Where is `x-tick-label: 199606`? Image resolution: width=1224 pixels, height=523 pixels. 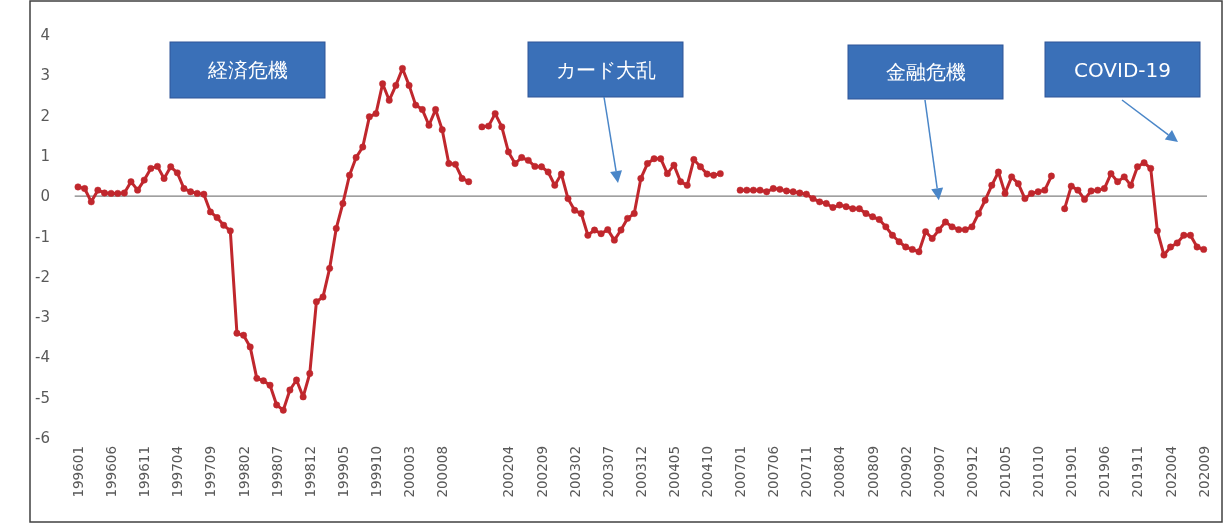 x-tick-label: 199606 is located at coordinates (111, 472).